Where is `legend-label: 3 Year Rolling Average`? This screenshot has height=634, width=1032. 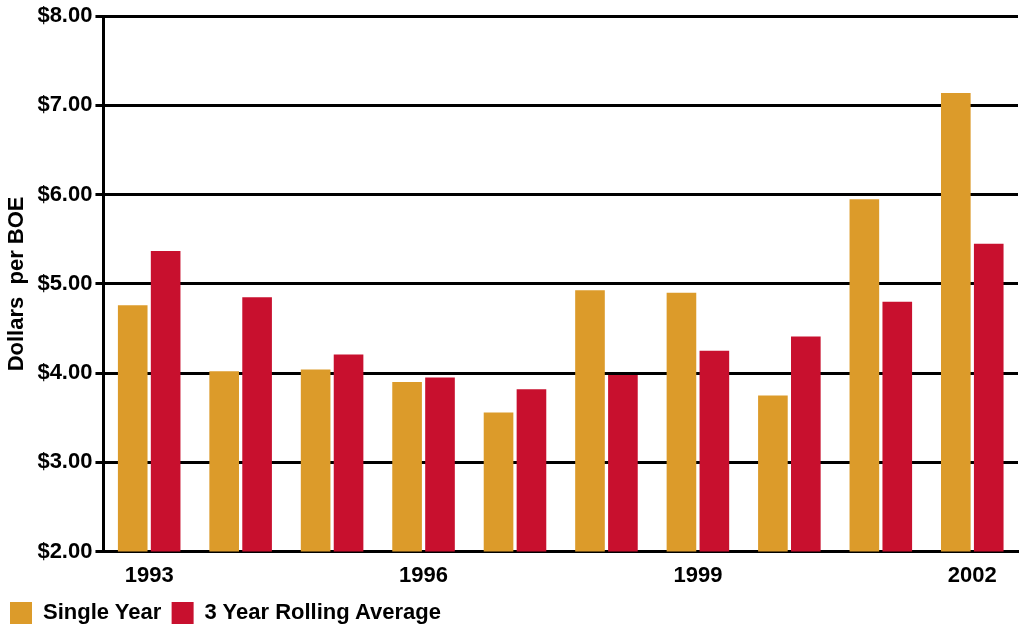
legend-label: 3 Year Rolling Average is located at coordinates (323, 612).